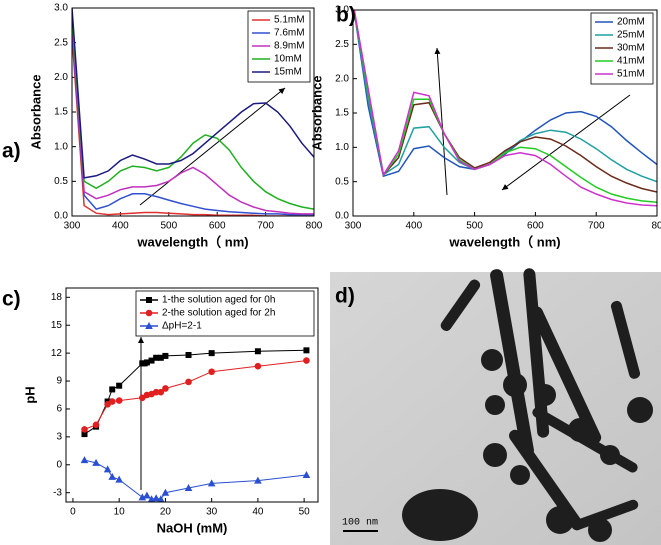 This screenshot has height=545, width=661. Describe the element at coordinates (631, 22) in the screenshot. I see `legend-label: 20mM` at that location.